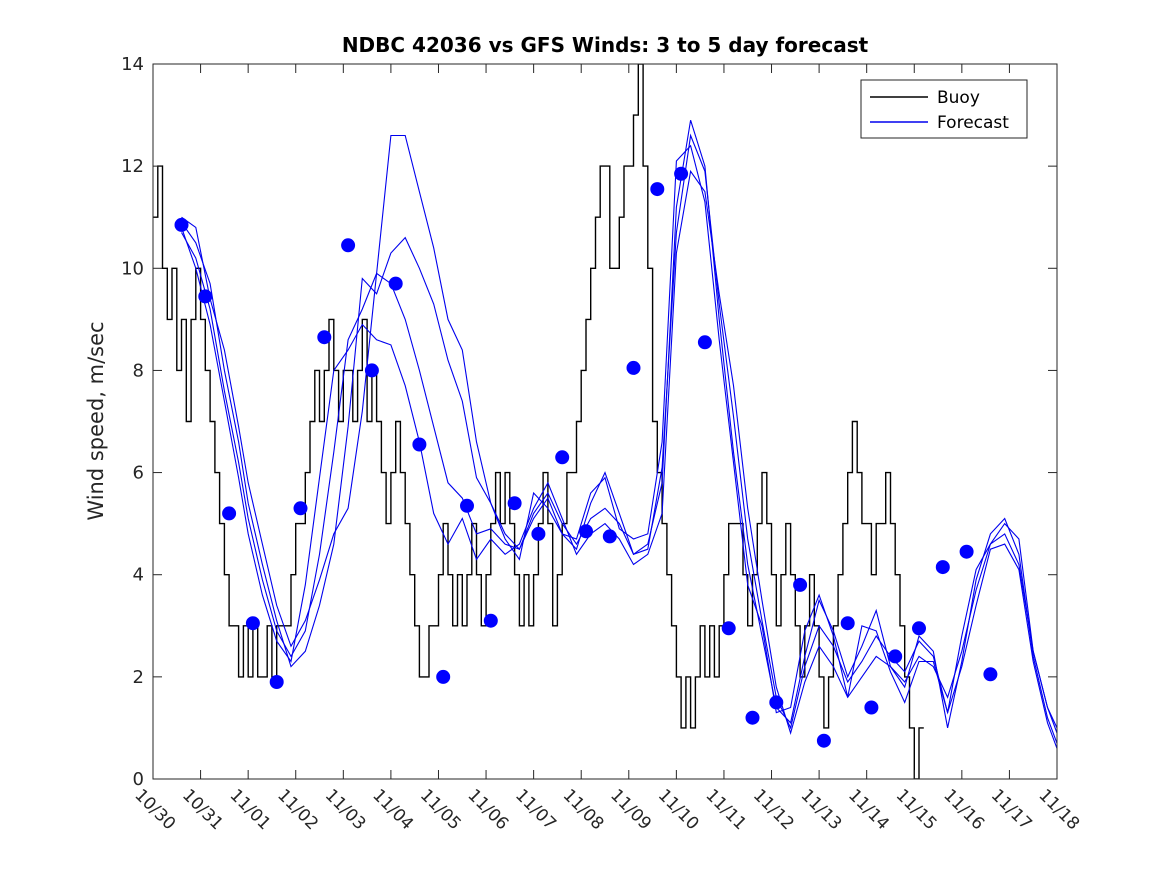 The width and height of the screenshot is (1167, 875). I want to click on y-tick-label: 2, so click(138, 677).